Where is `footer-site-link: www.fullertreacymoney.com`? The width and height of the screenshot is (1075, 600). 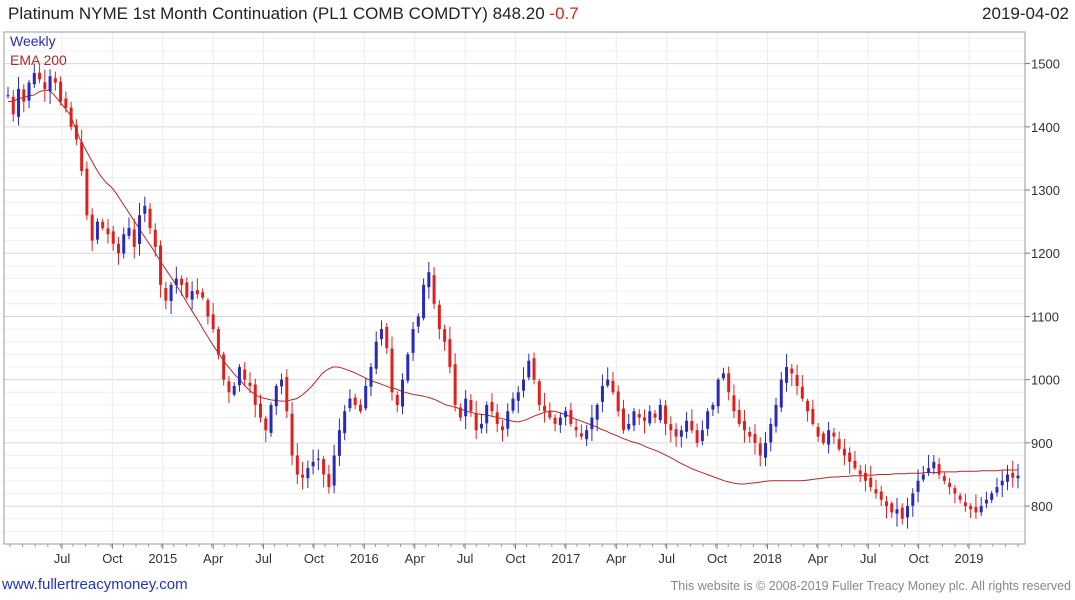 footer-site-link: www.fullertreacymoney.com is located at coordinates (95, 584).